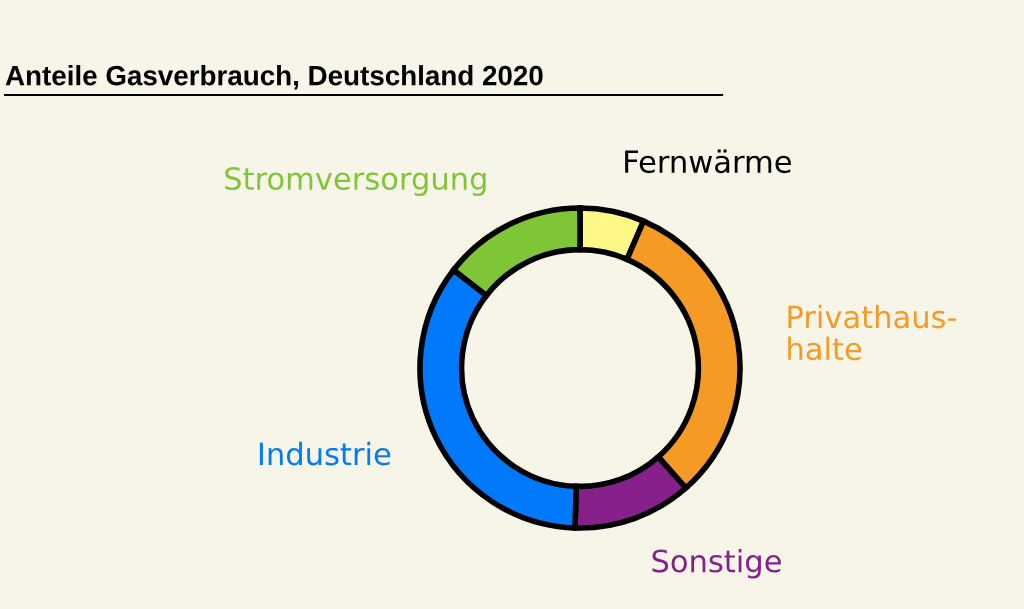 Image resolution: width=1024 pixels, height=609 pixels. Describe the element at coordinates (355, 181) in the screenshot. I see `slice-label: Stromversorgung` at that location.